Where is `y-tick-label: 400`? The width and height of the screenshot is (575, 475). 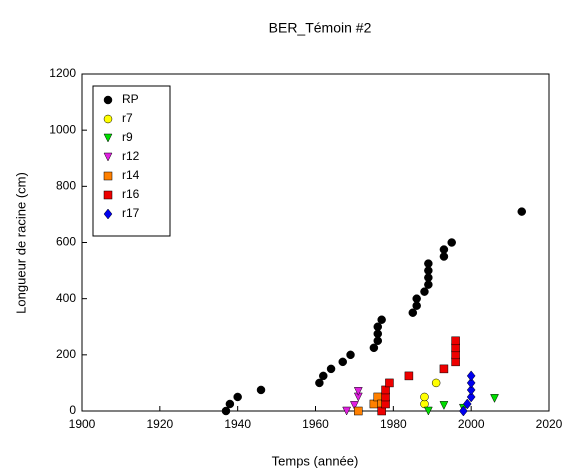
y-tick-label: 400 is located at coordinates (66, 298).